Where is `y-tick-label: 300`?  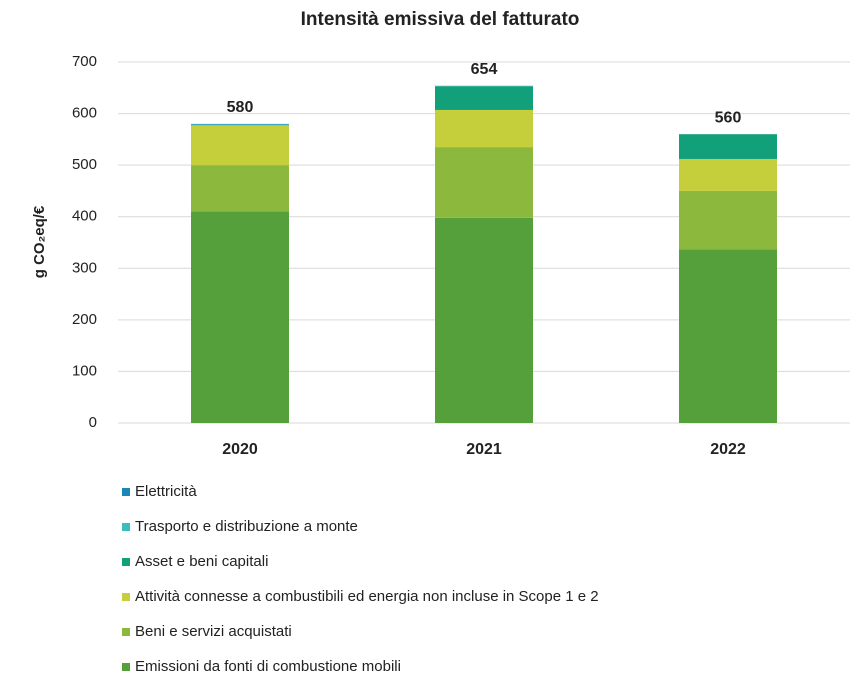 y-tick-label: 300 is located at coordinates (84, 267).